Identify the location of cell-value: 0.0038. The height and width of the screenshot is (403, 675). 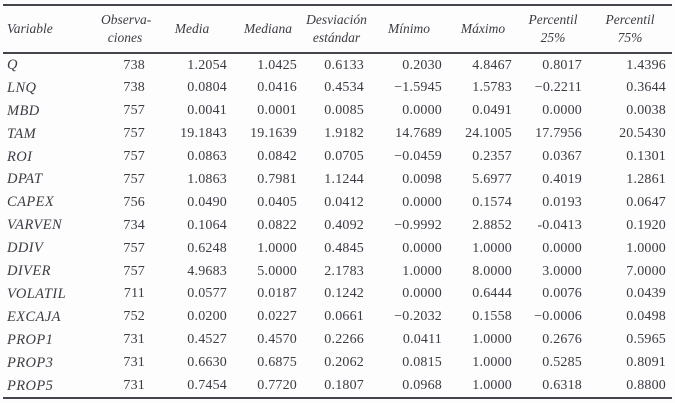
(646, 111).